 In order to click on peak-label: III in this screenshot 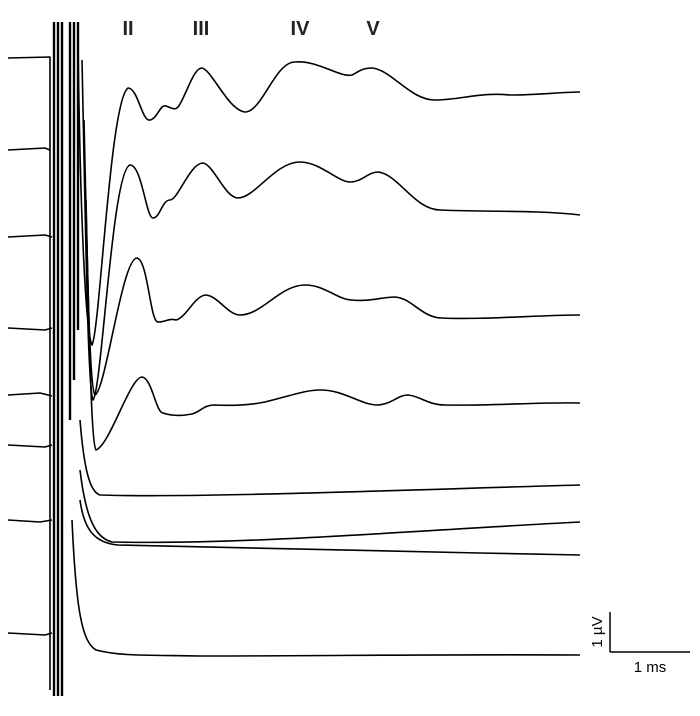, I will do `click(201, 29)`.